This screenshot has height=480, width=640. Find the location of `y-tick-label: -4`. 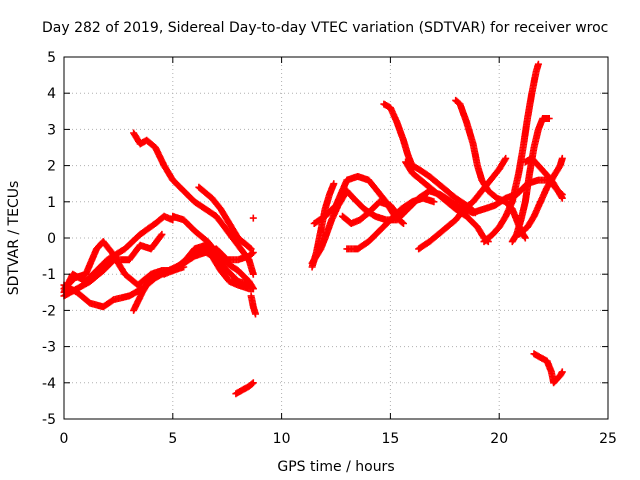

y-tick-label: -4 is located at coordinates (49, 384).